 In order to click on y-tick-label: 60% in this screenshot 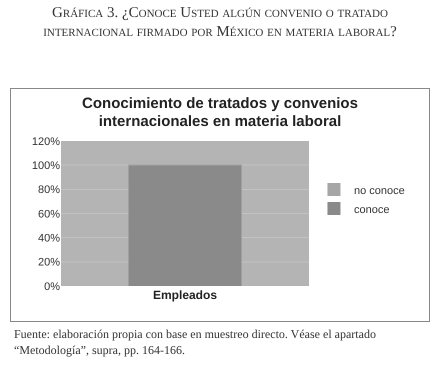, I will do `click(49, 214)`.